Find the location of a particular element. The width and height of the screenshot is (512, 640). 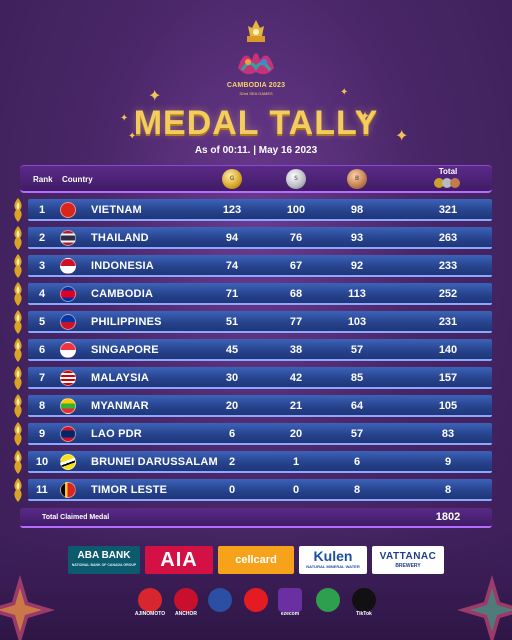

country-cell: TIMOR LESTE is located at coordinates (129, 490).